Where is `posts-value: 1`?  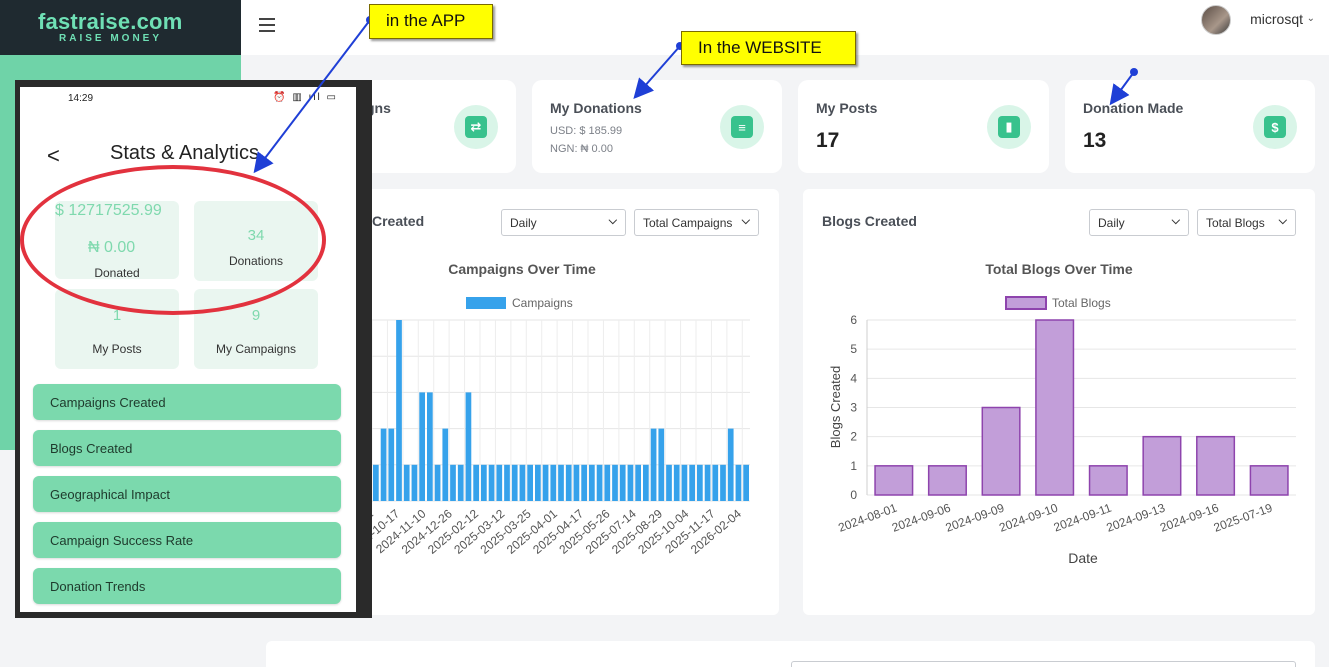
posts-value: 1 is located at coordinates (117, 315).